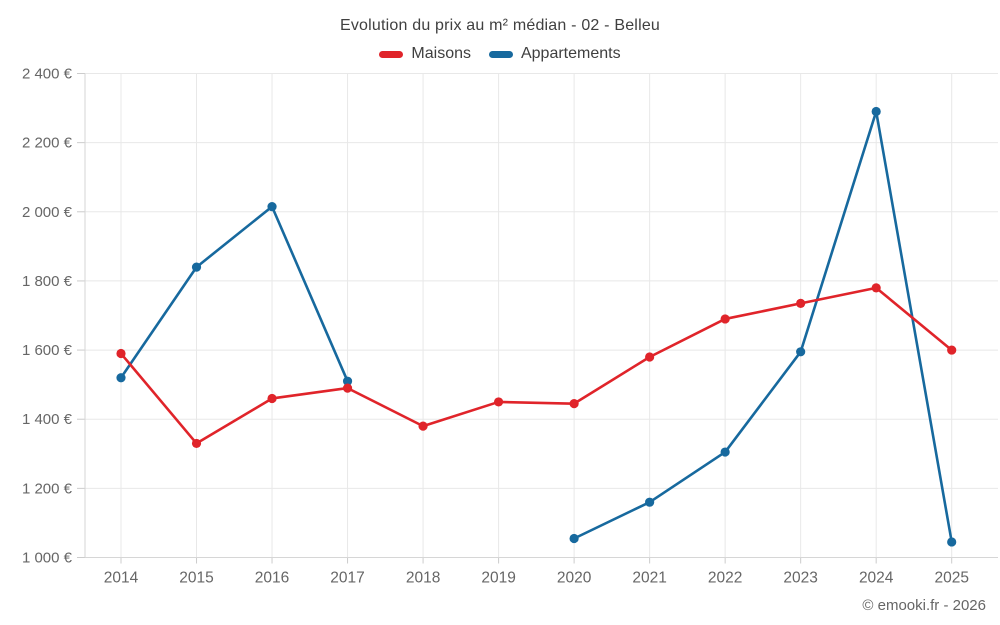  What do you see at coordinates (725, 578) in the screenshot?
I see `x-tick-label: 2022` at bounding box center [725, 578].